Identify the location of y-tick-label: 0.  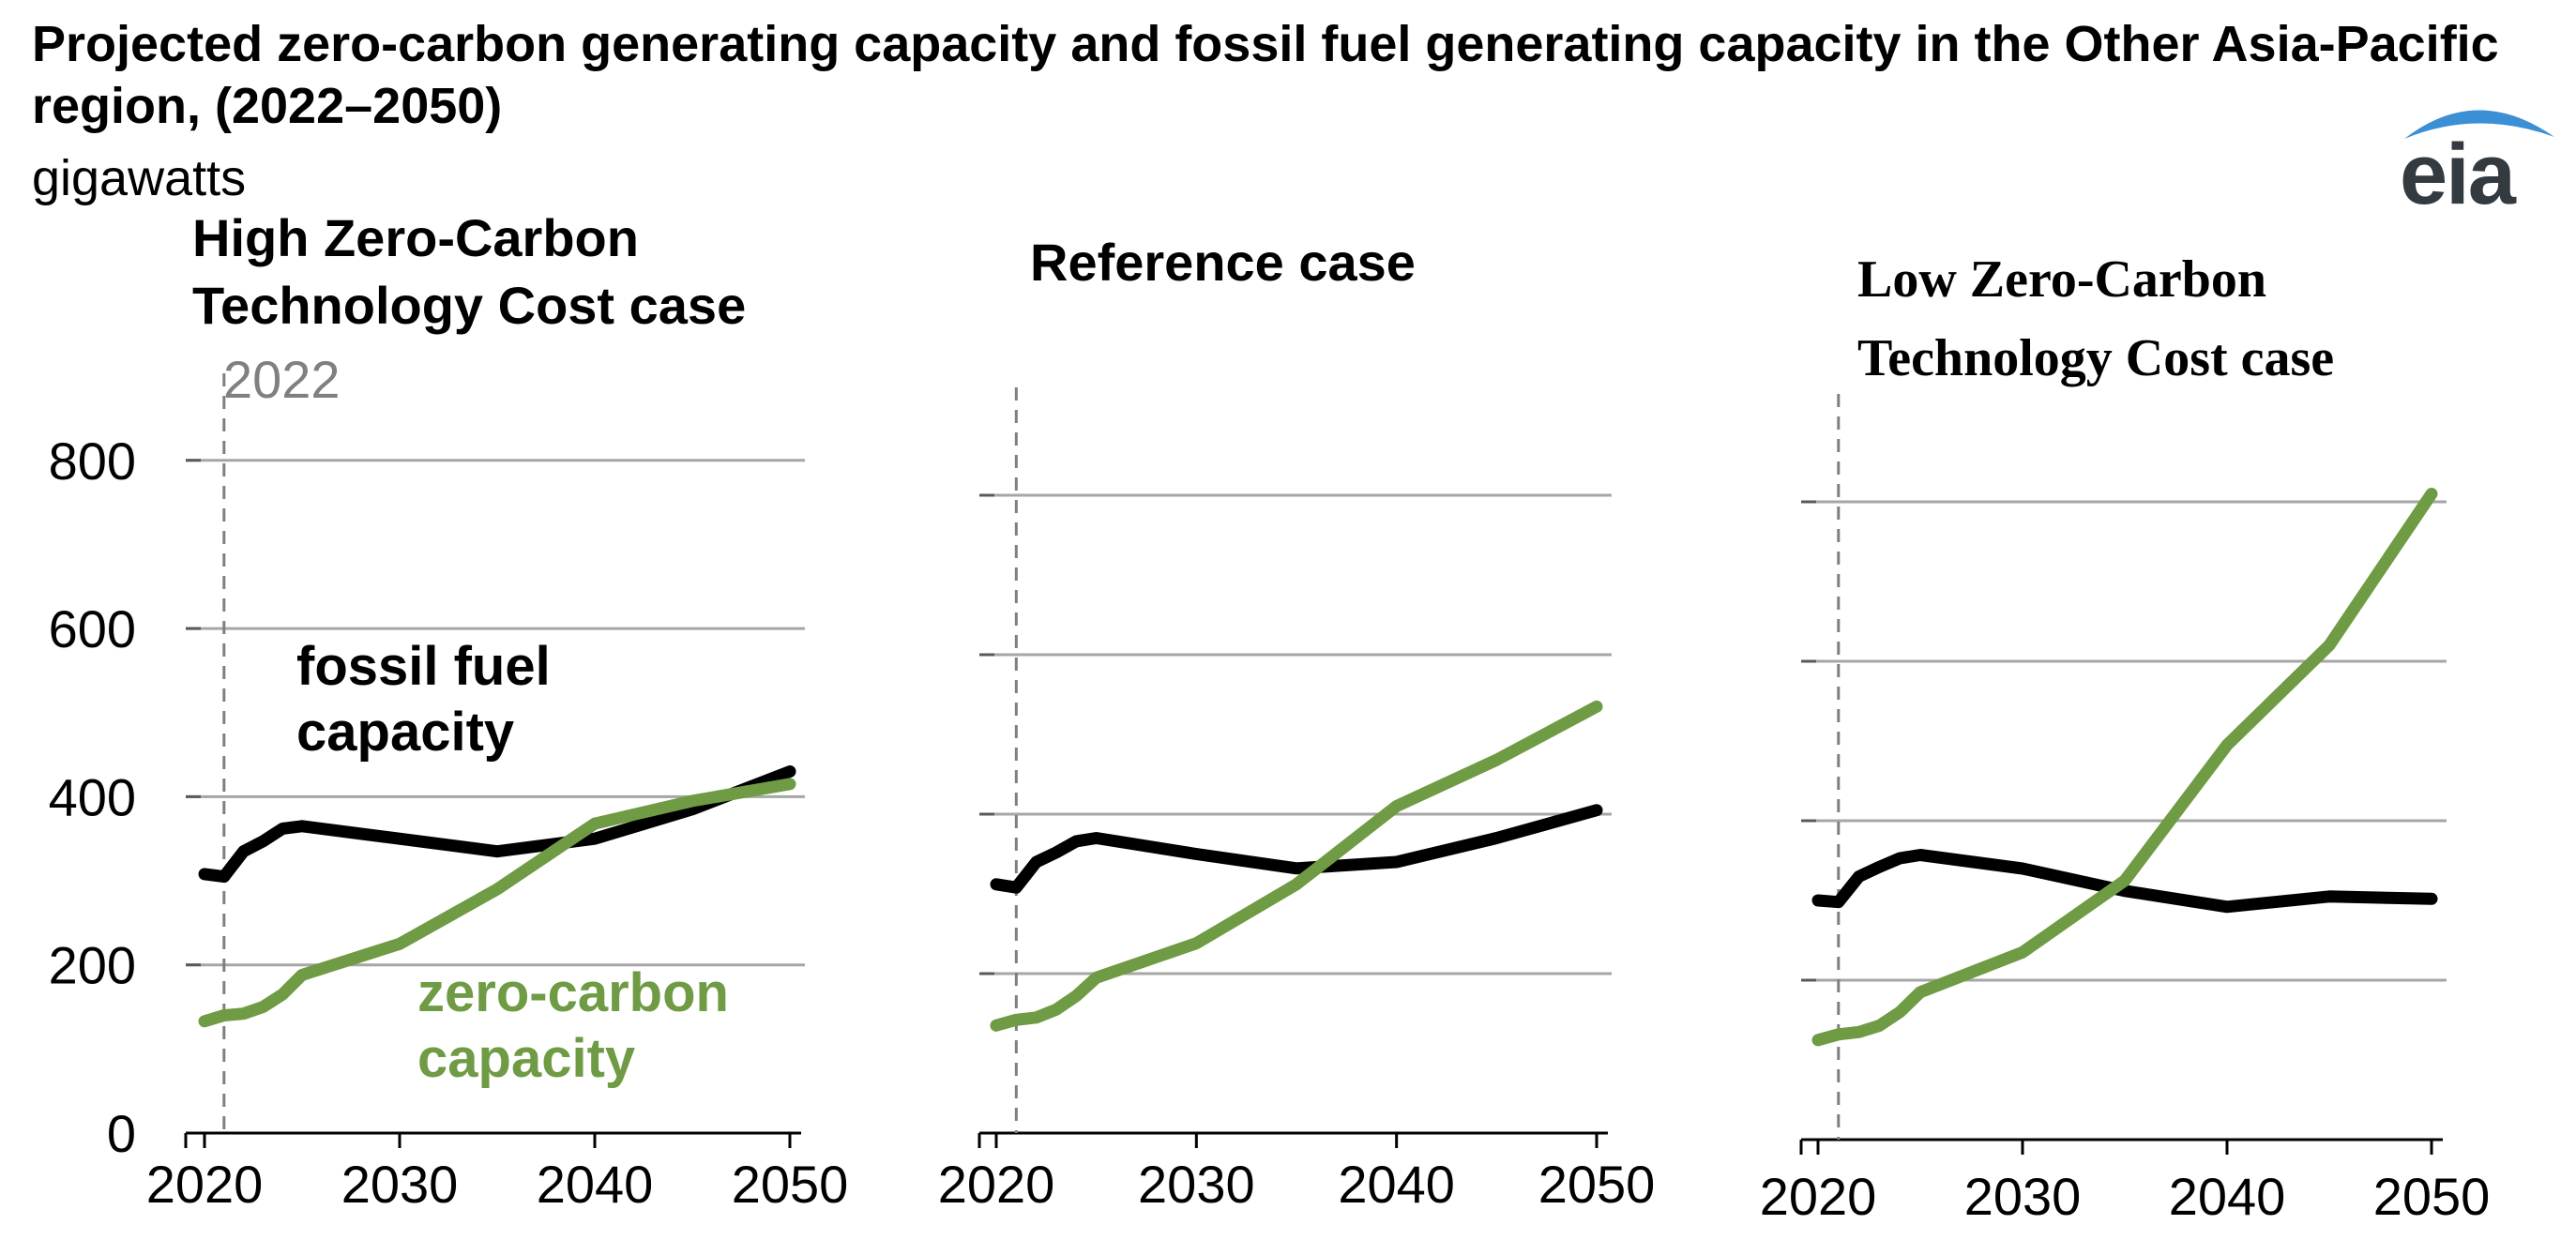
(121, 1133).